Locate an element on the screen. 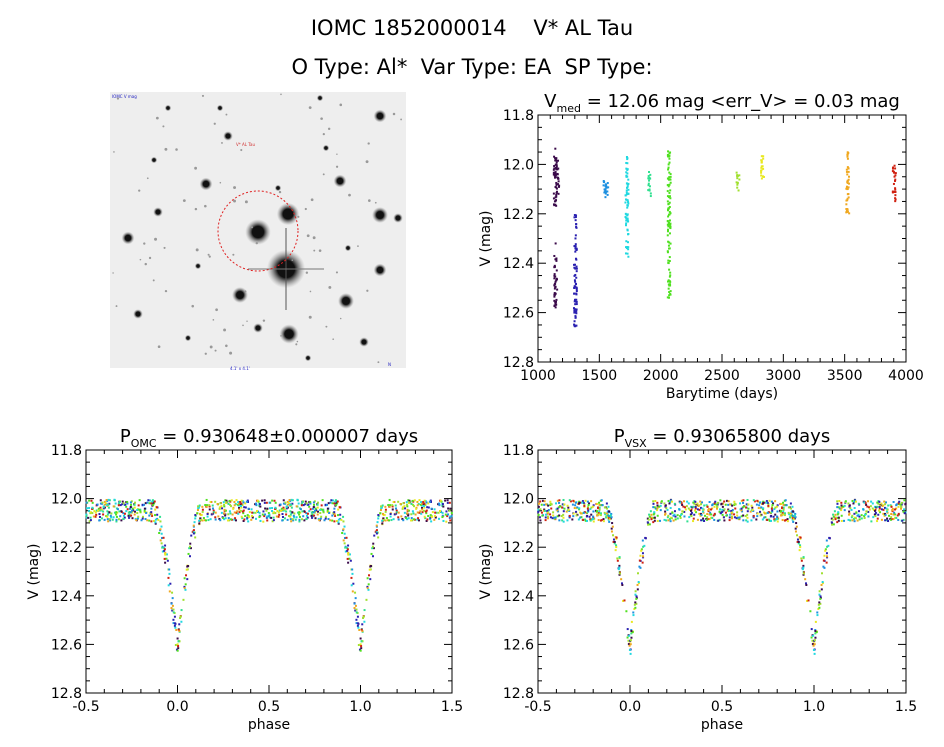 The width and height of the screenshot is (944, 747). star-core is located at coordinates (288, 214).